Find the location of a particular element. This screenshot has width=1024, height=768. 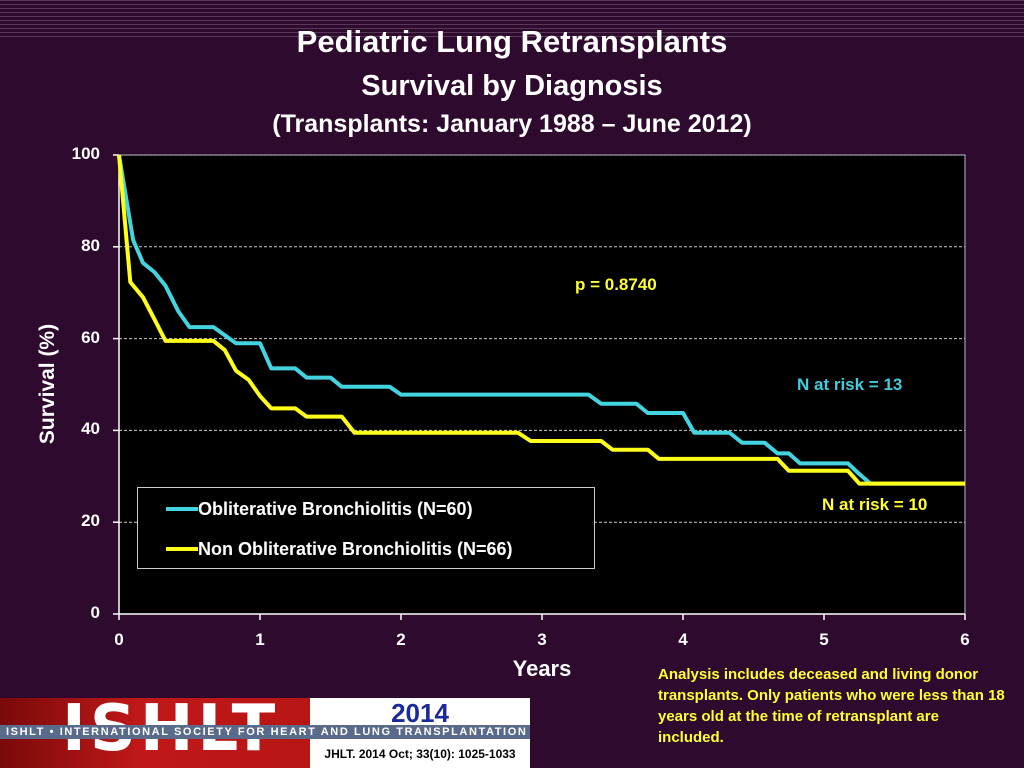

x-tick-label-4: 4 is located at coordinates (683, 639).